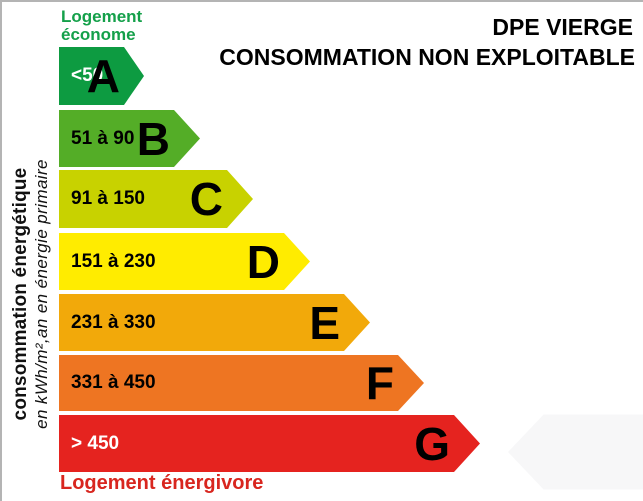 The width and height of the screenshot is (643, 501). Describe the element at coordinates (432, 443) in the screenshot. I see `bar-grade-letter: G` at that location.